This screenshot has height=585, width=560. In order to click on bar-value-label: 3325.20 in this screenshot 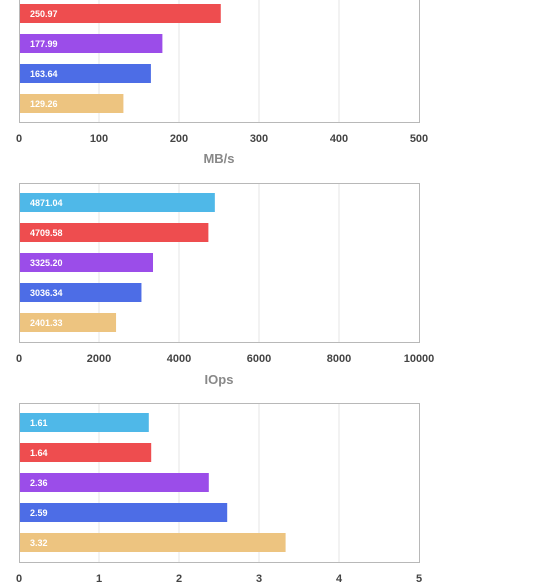, I will do `click(46, 263)`.